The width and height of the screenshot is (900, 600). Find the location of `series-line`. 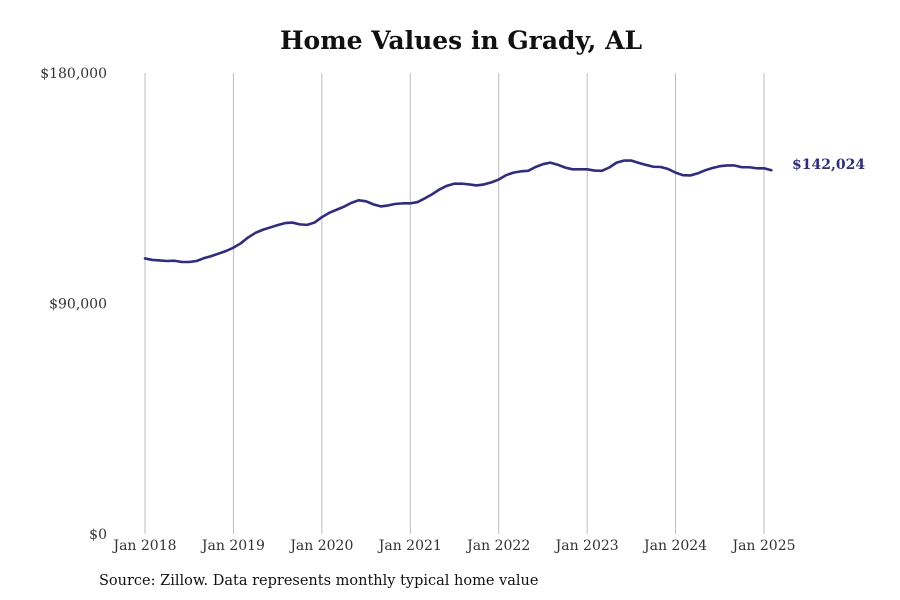

series-line is located at coordinates (458, 211).